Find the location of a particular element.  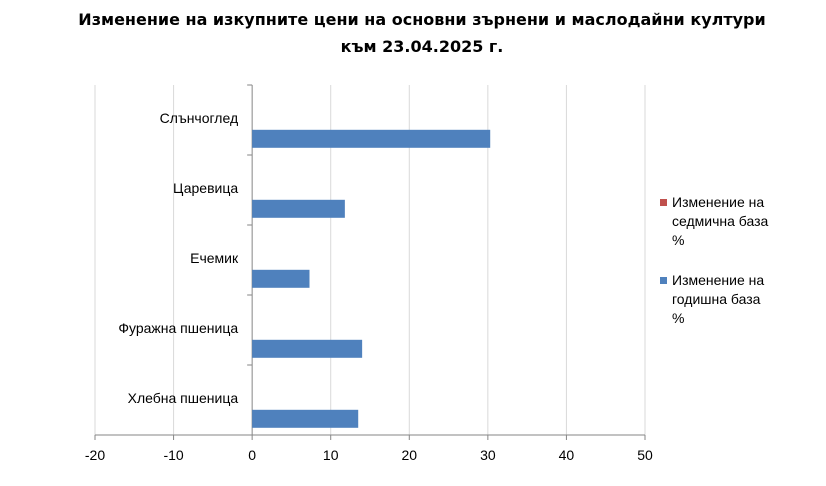

x-tick-label: -10 is located at coordinates (173, 455).